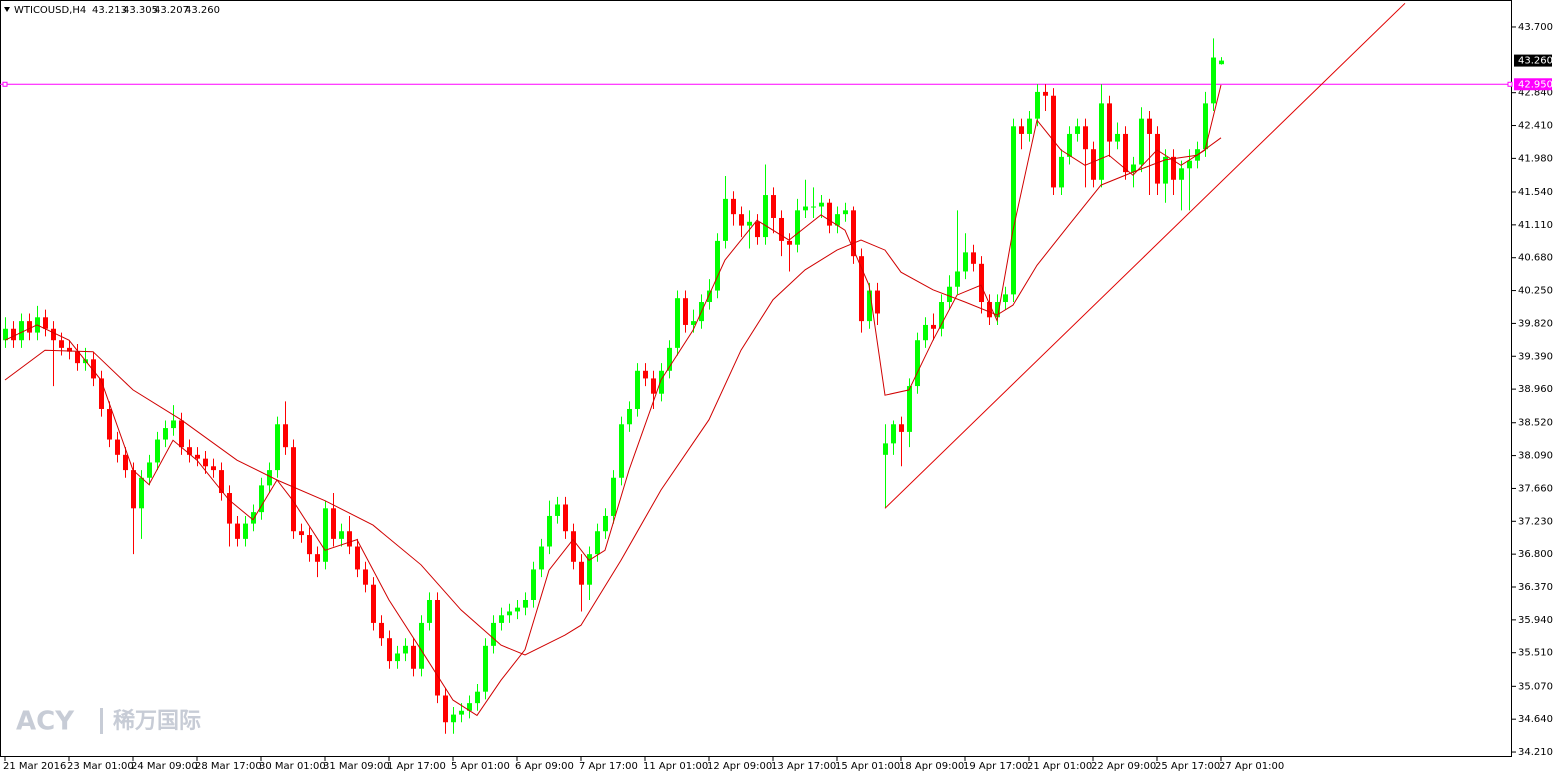 Image resolution: width=1555 pixels, height=781 pixels. What do you see at coordinates (675, 766) in the screenshot?
I see `x-tick-label: 11 Apr 01:00` at bounding box center [675, 766].